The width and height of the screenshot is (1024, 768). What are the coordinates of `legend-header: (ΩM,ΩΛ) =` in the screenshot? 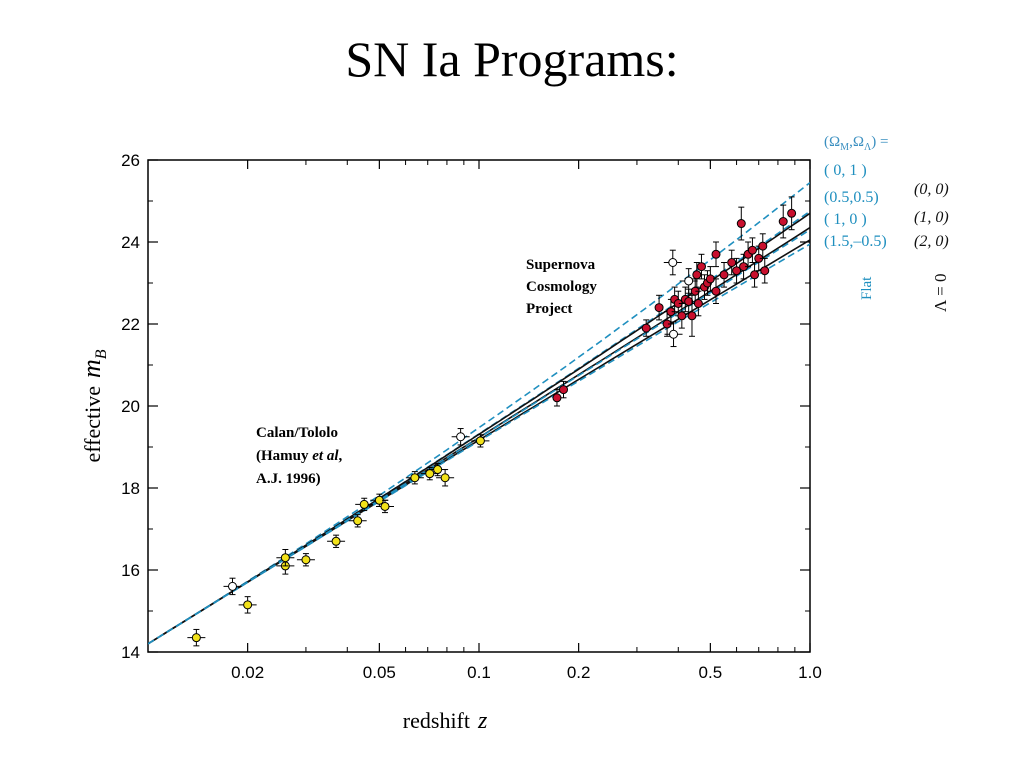 It's located at (856, 143).